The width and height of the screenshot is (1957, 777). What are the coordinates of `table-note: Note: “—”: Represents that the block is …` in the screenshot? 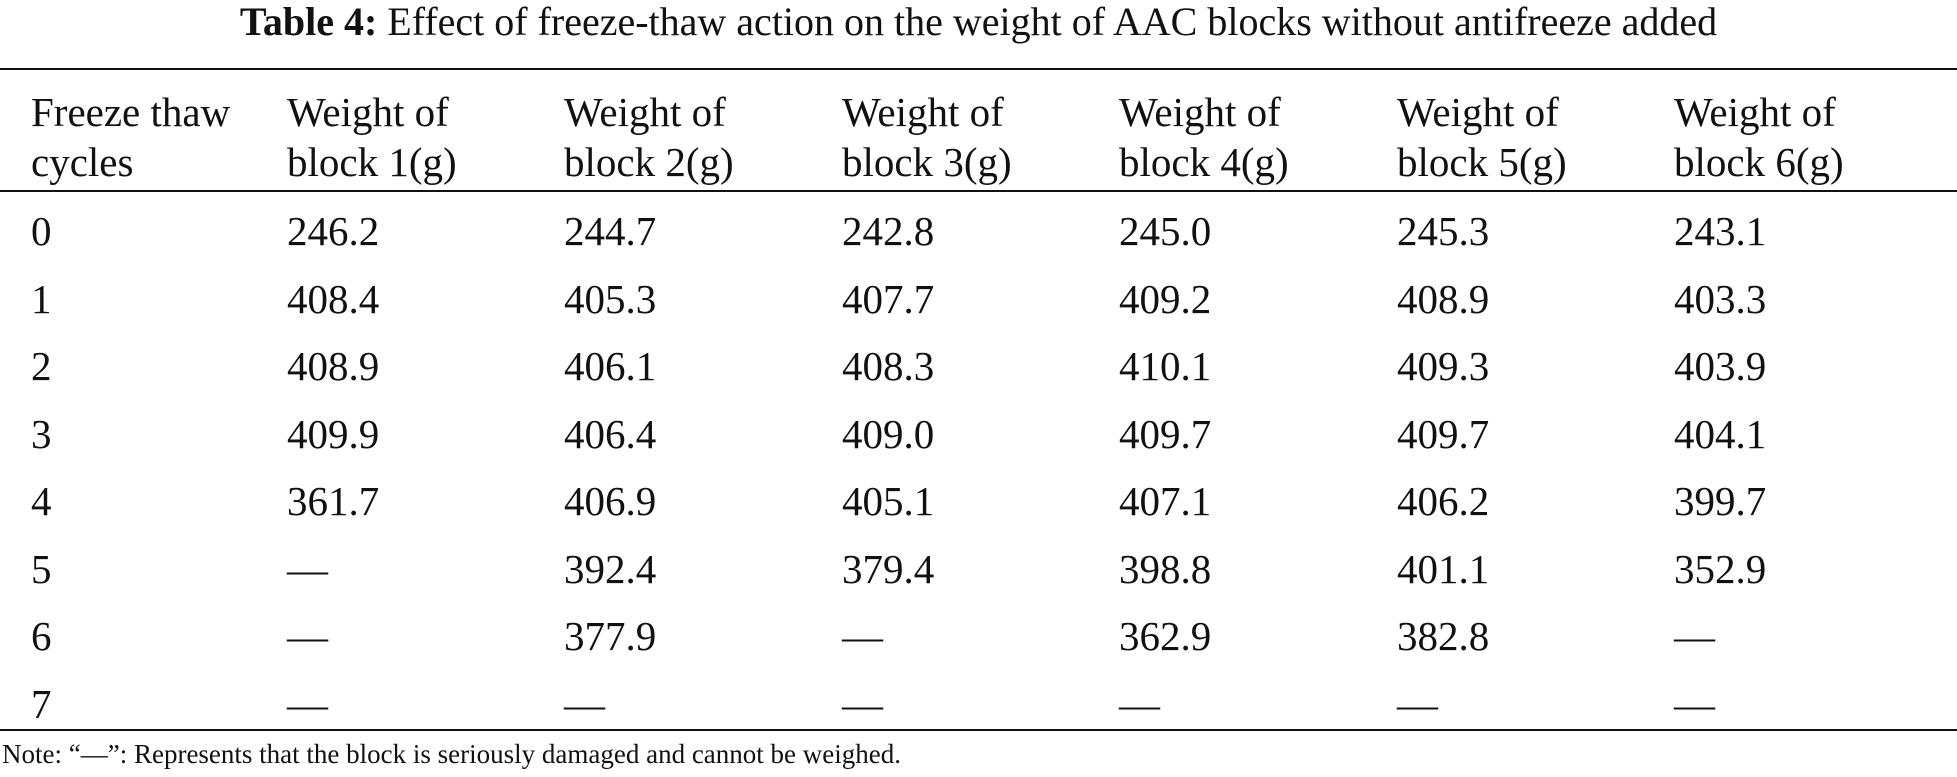 It's located at (451, 754).